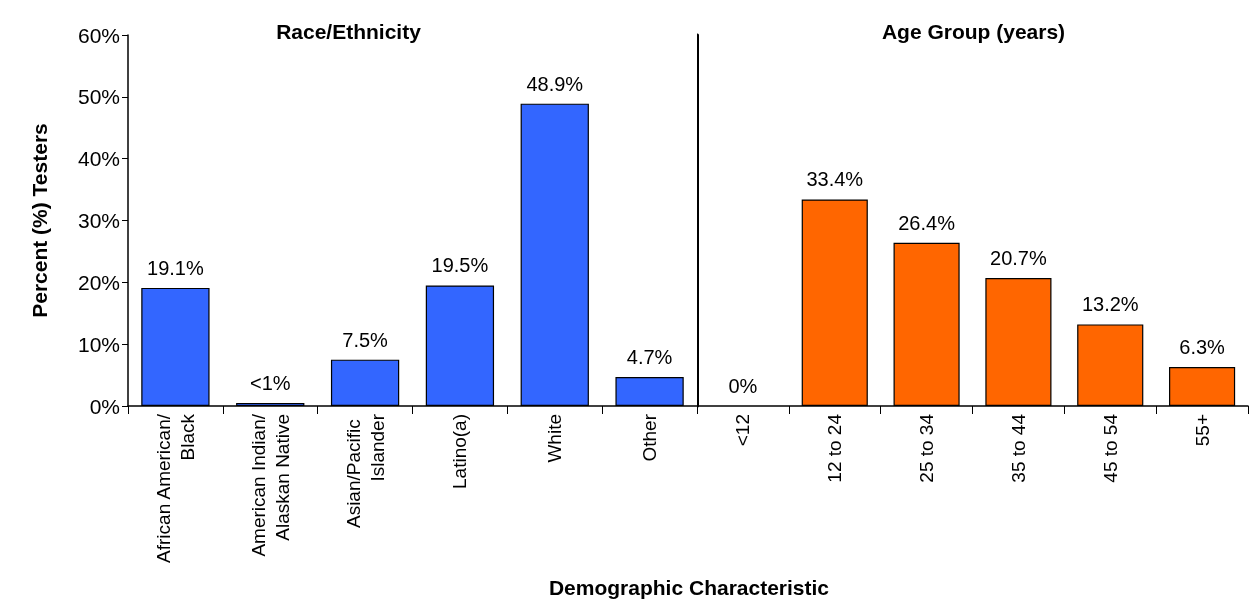 This screenshot has width=1250, height=609. Describe the element at coordinates (1018, 258) in the screenshot. I see `data-label: 20.7%` at that location.